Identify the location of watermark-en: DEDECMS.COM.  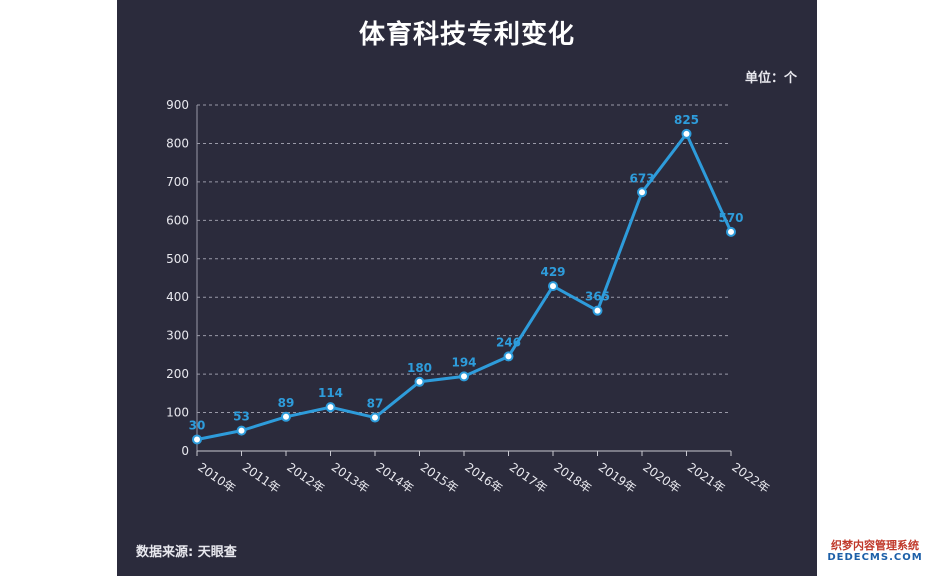
(875, 558).